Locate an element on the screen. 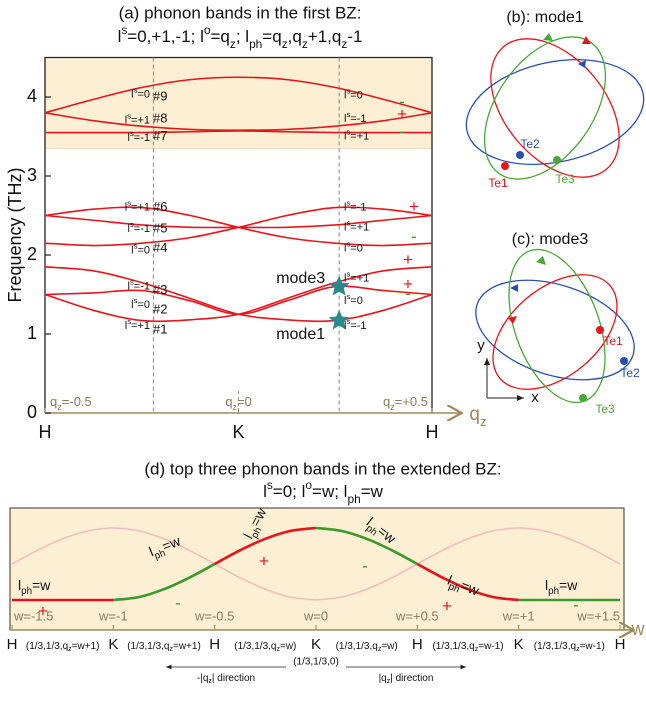  chart-title: (a) phonon bands in the first BZ: is located at coordinates (240, 12).